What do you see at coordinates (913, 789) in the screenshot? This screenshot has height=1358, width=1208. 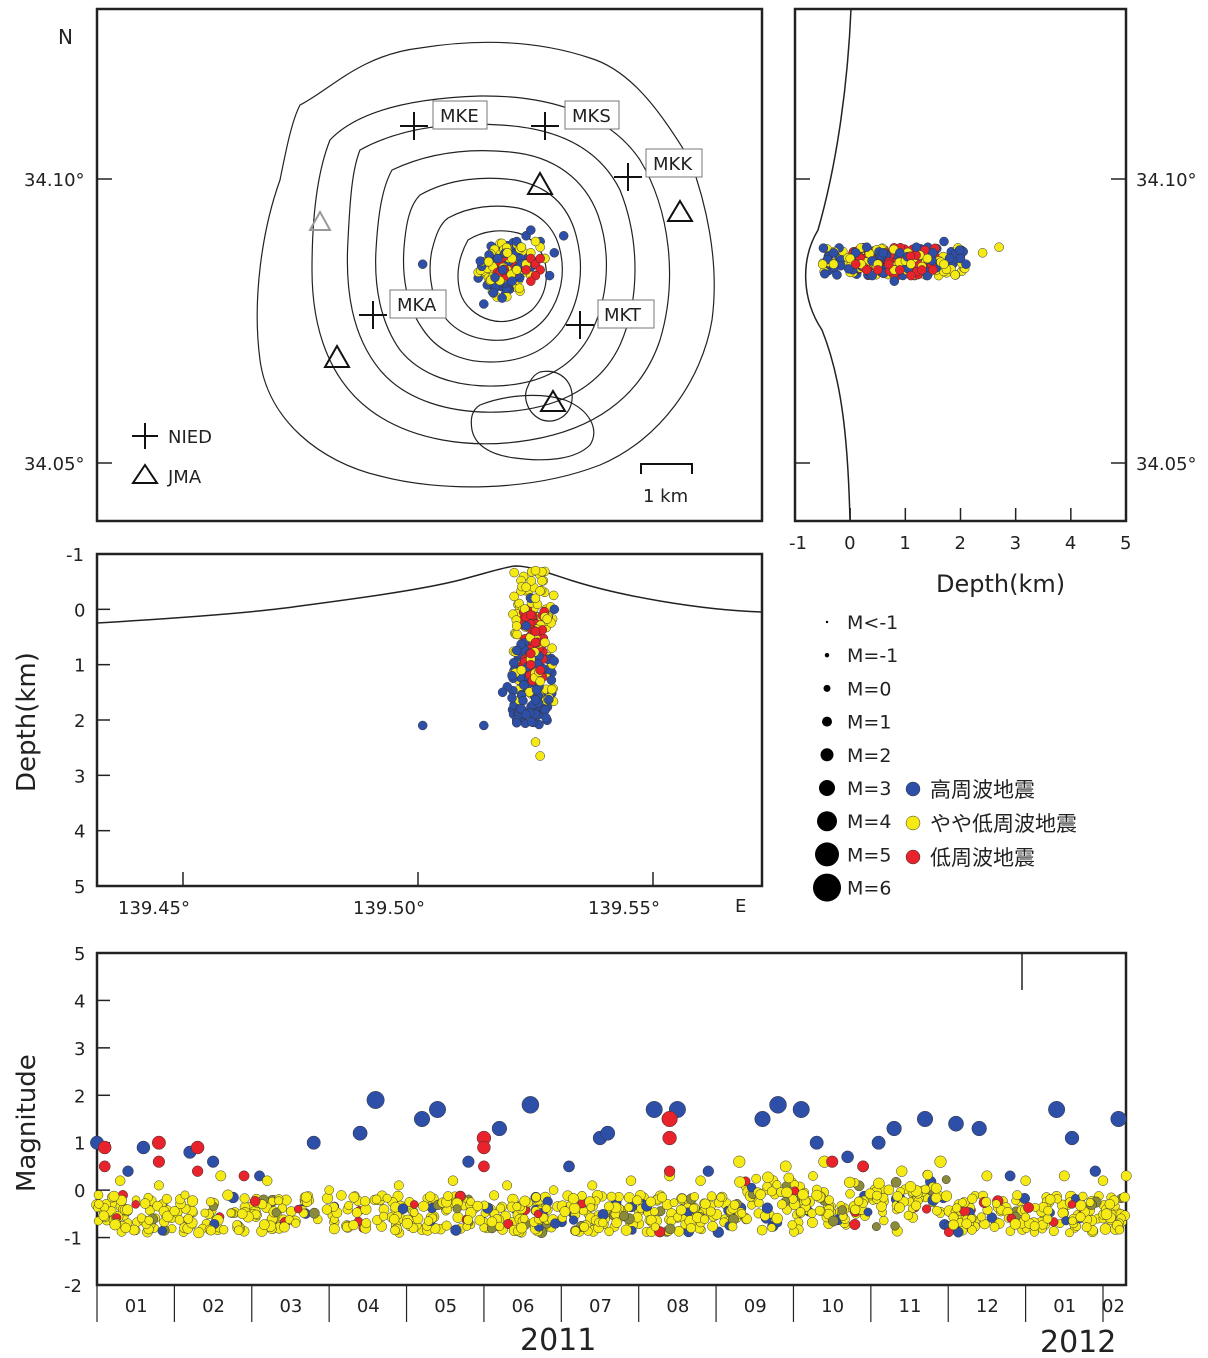 I see `type-legend-dot` at bounding box center [913, 789].